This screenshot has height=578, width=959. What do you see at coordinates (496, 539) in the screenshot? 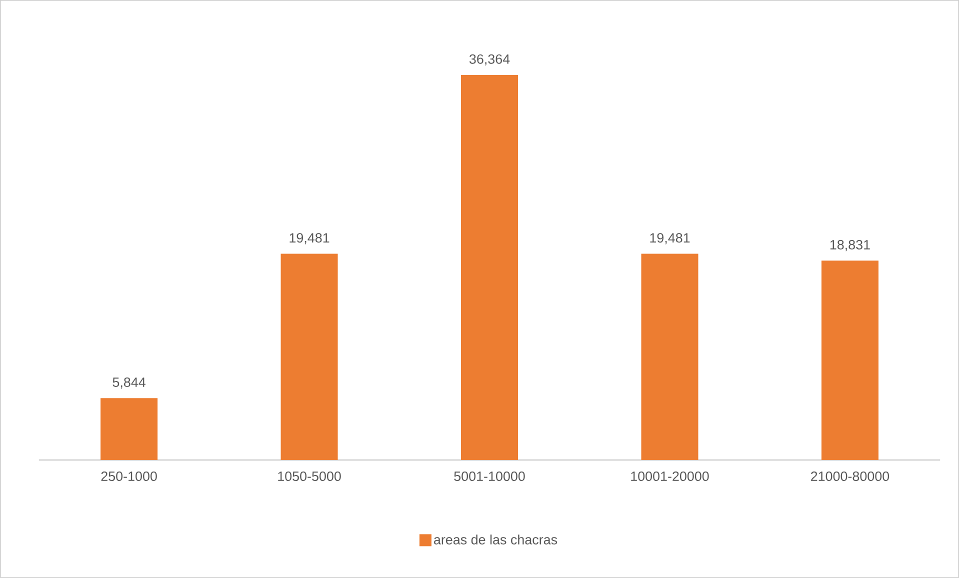
I see `legend-label: areas de las chacras` at bounding box center [496, 539].